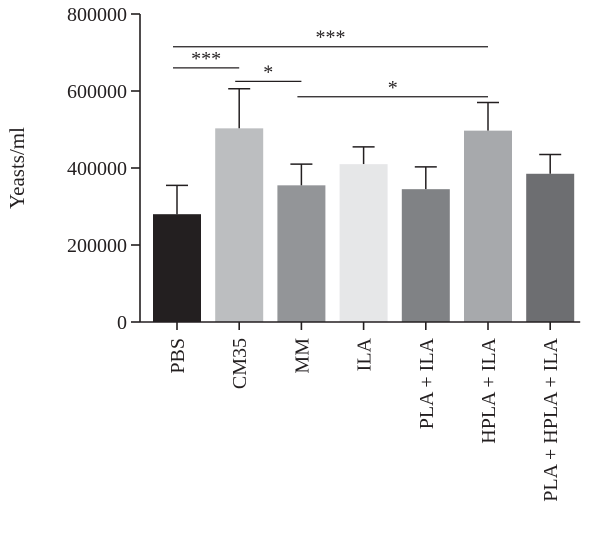 Image resolution: width=600 pixels, height=543 pixels. What do you see at coordinates (178, 356) in the screenshot?
I see `x-tick-label: PBS` at bounding box center [178, 356].